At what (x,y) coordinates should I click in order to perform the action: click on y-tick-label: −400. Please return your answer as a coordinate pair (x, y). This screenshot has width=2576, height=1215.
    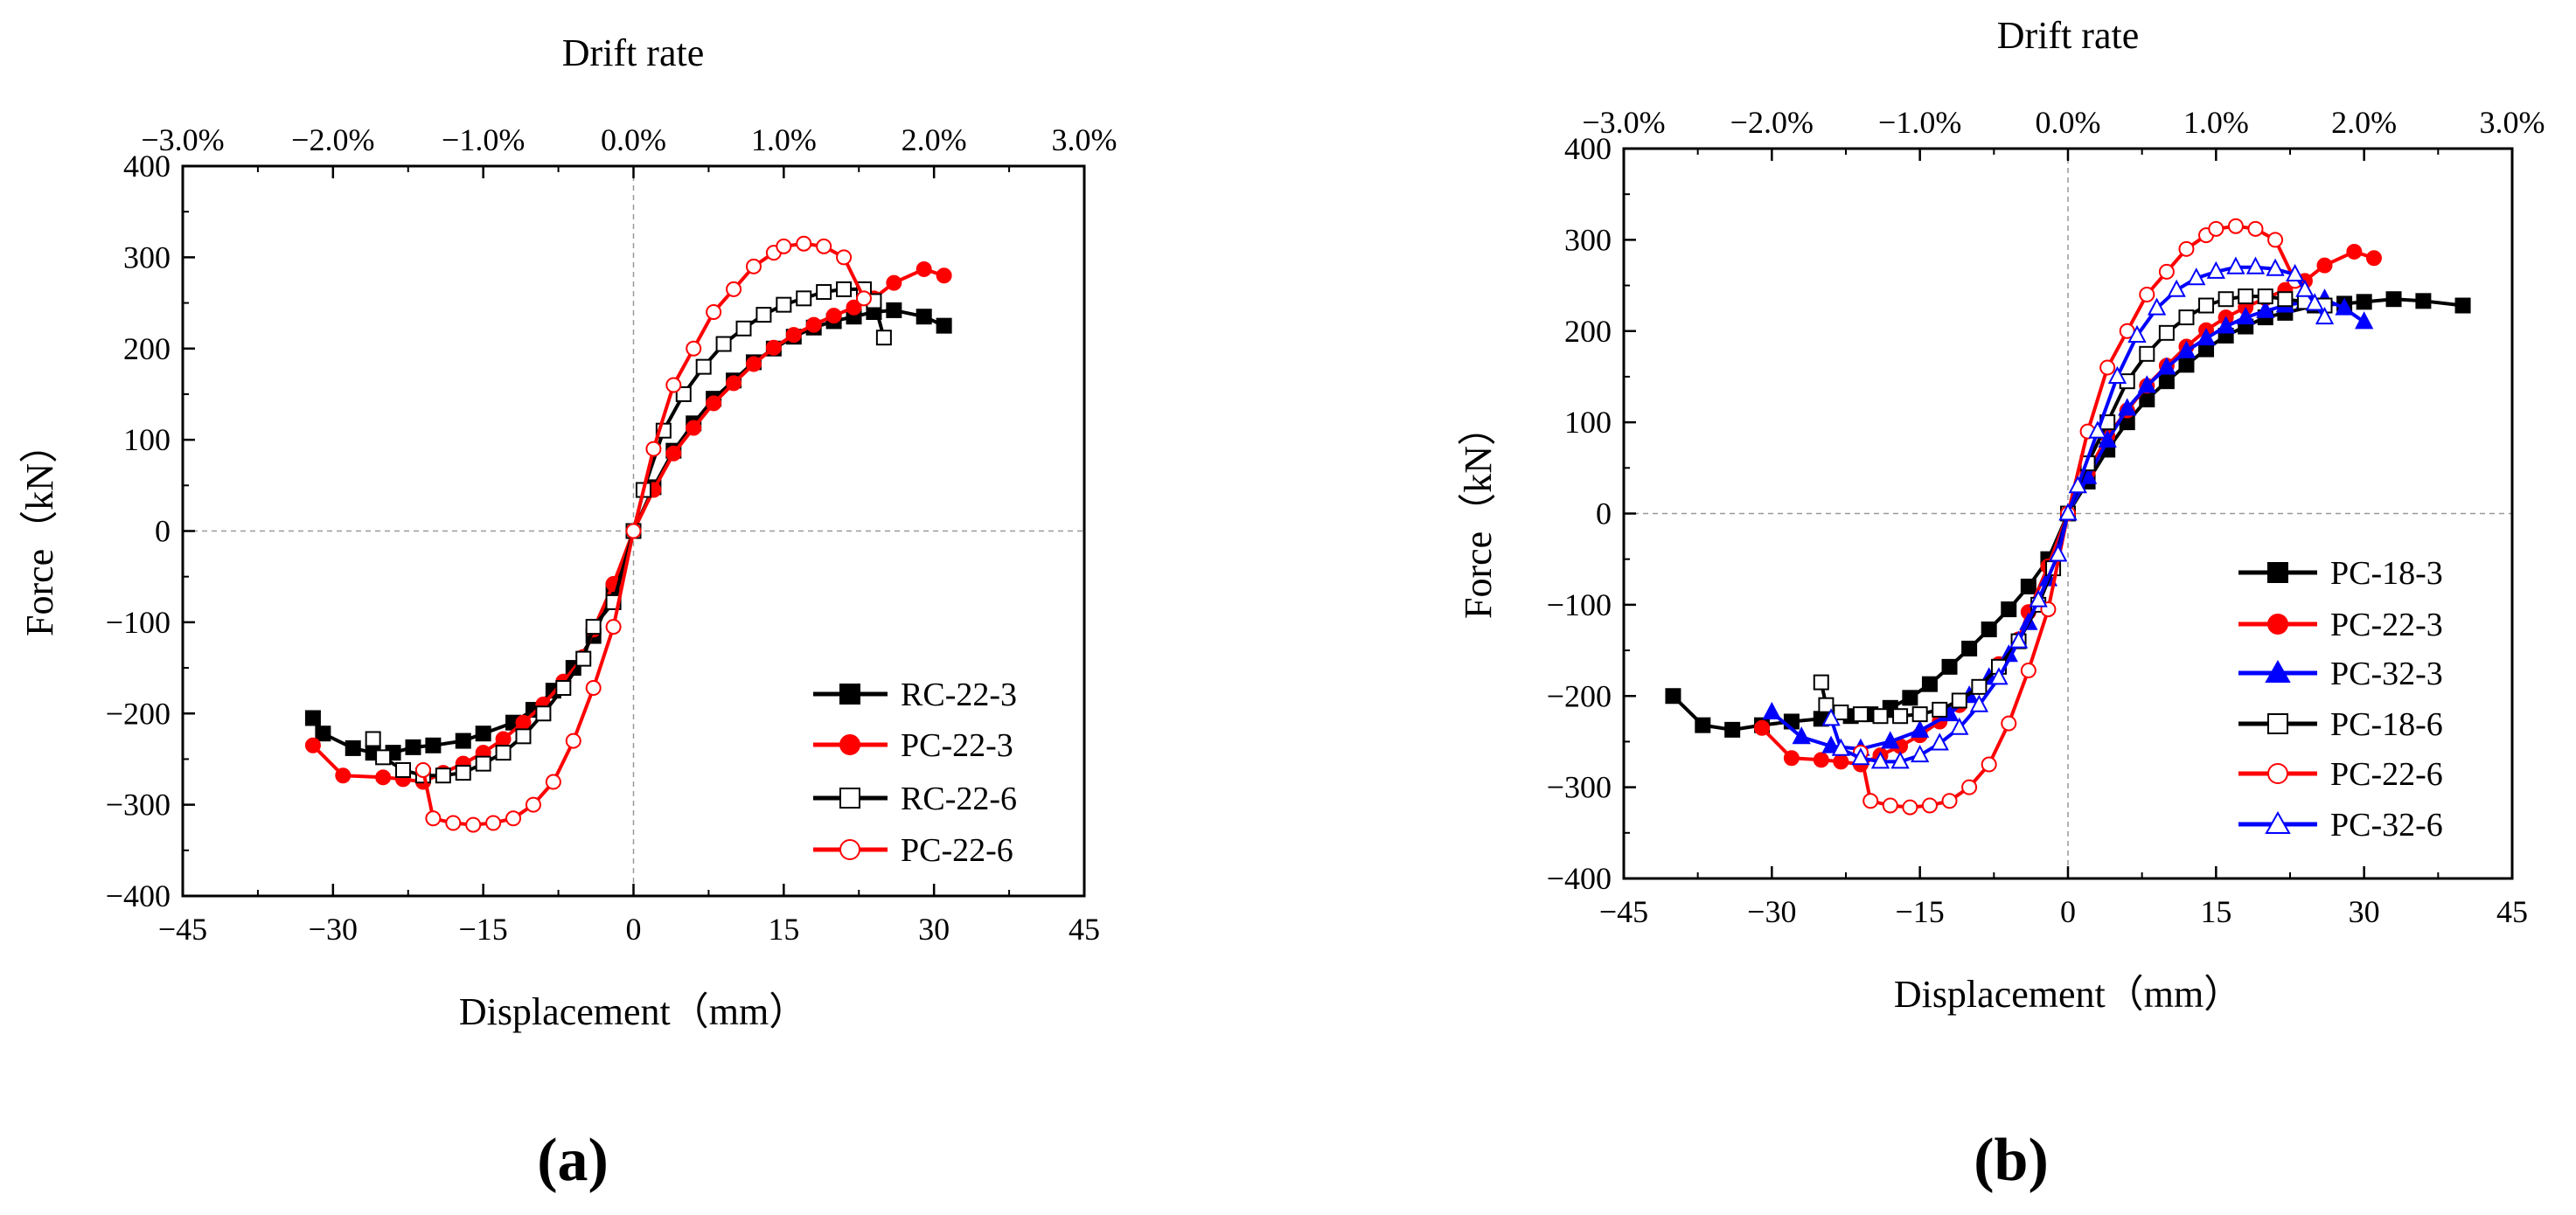
    Looking at the image, I should click on (1579, 878).